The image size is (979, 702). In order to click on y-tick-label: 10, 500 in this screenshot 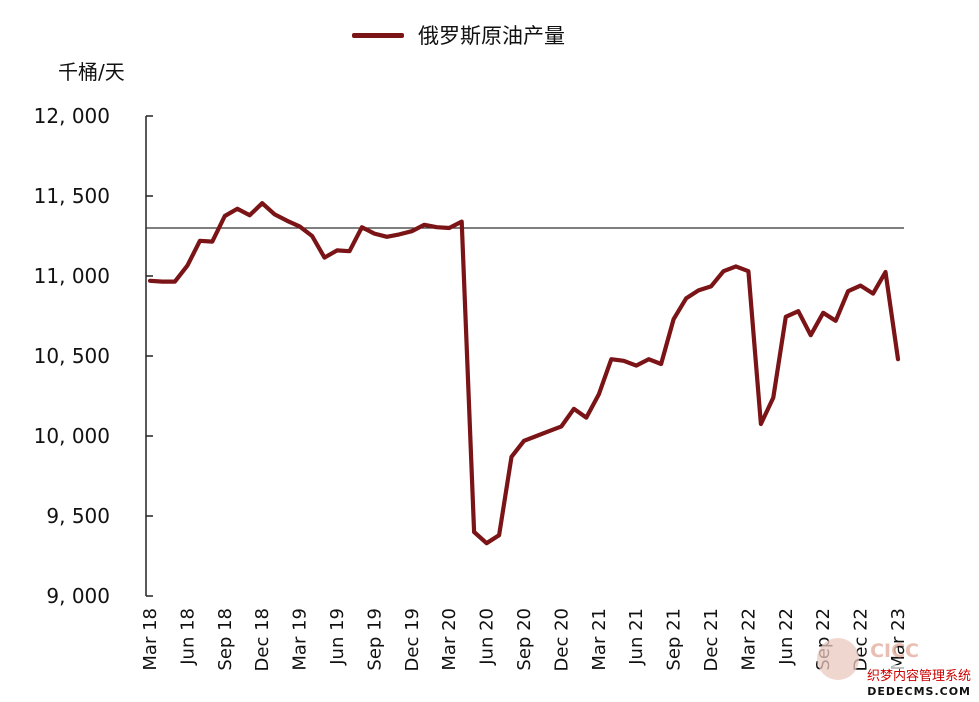, I will do `click(72, 356)`.